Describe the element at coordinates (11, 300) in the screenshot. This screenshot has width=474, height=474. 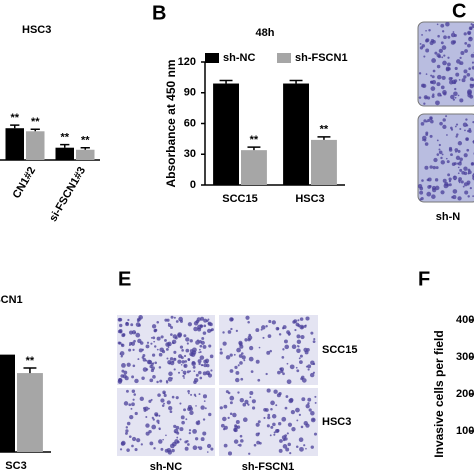
I see `chart-title: SCN1` at that location.